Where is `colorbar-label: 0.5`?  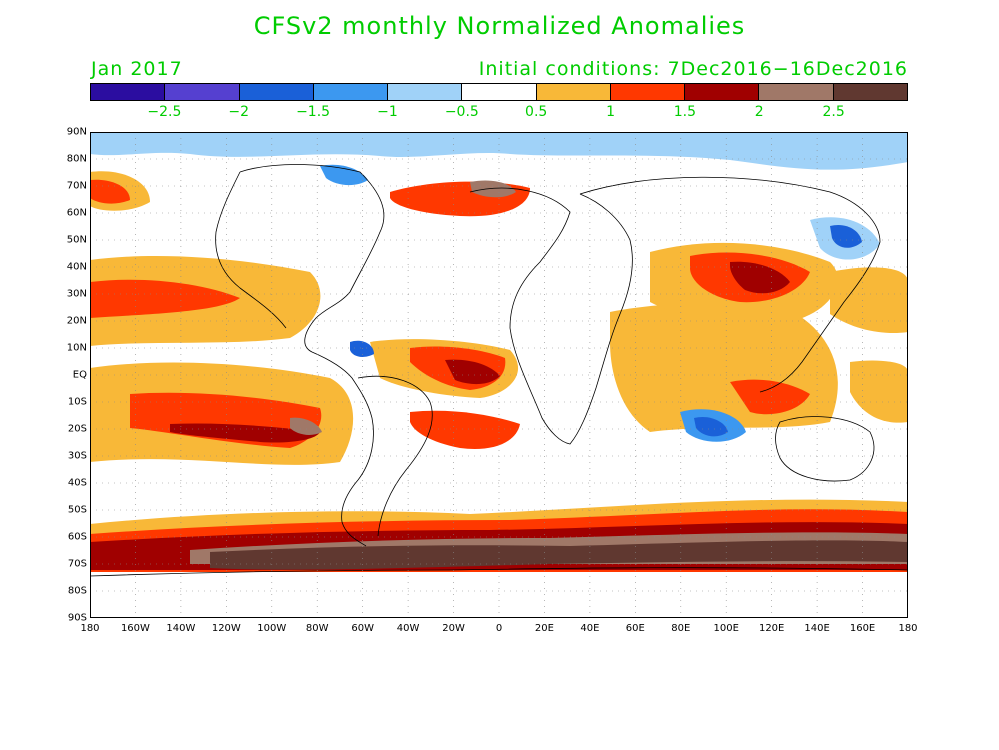 colorbar-label: 0.5 is located at coordinates (536, 112).